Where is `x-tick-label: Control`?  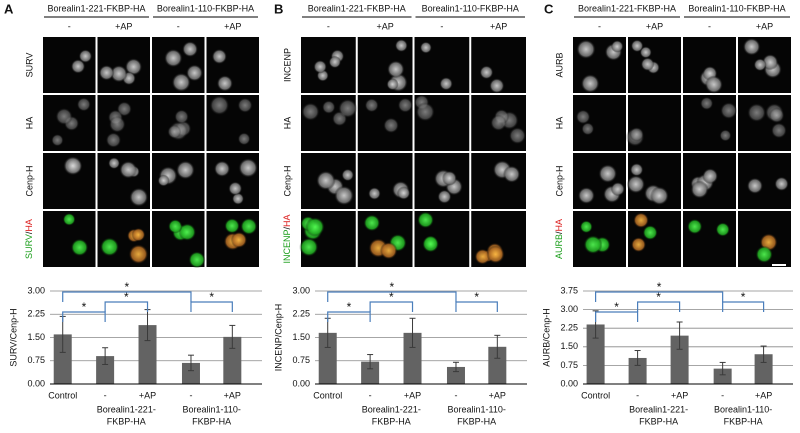
x-tick-label: Control is located at coordinates (62, 395).